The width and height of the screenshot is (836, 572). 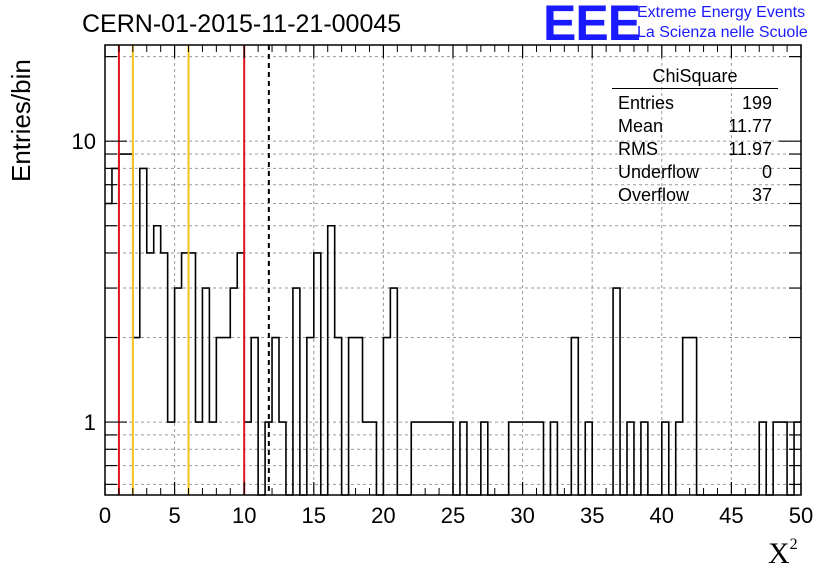 I want to click on stats-row-overflow: Overflow 37, so click(x=695, y=195).